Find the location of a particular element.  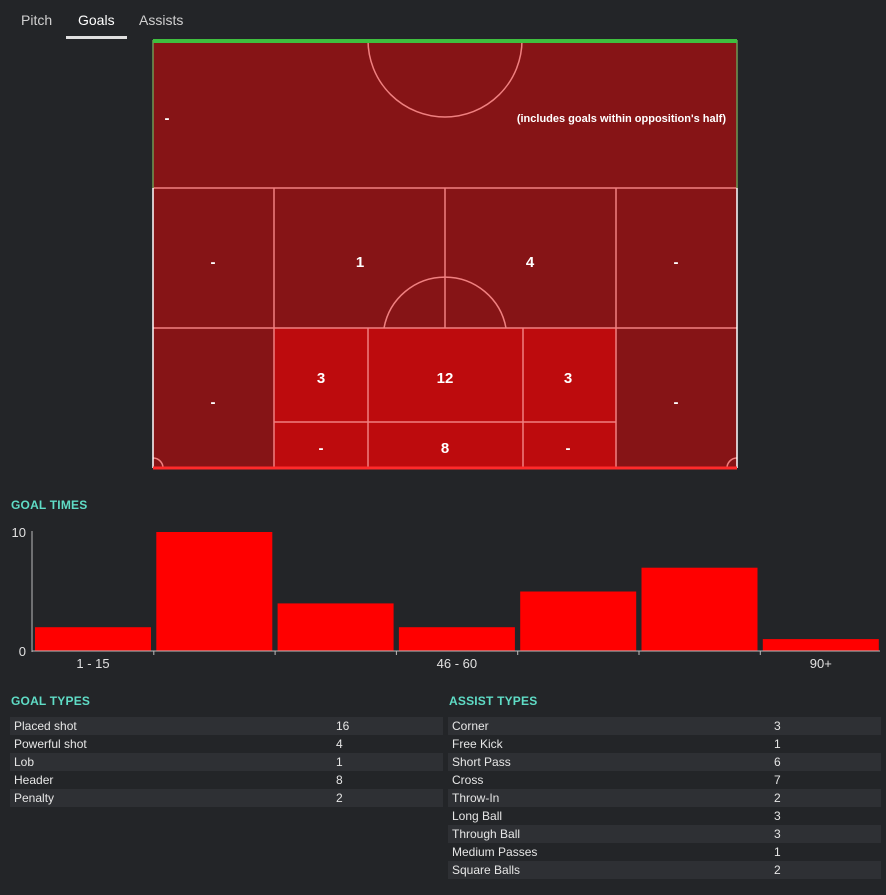

zone-mid-right-center is located at coordinates (530, 258).